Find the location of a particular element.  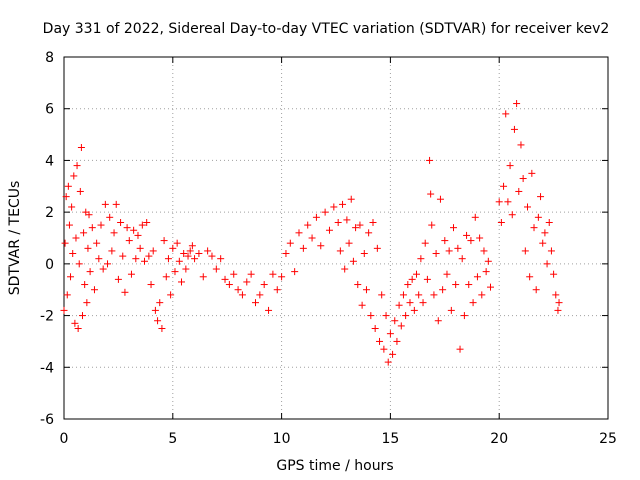

x-tick-label: 25 is located at coordinates (608, 439).